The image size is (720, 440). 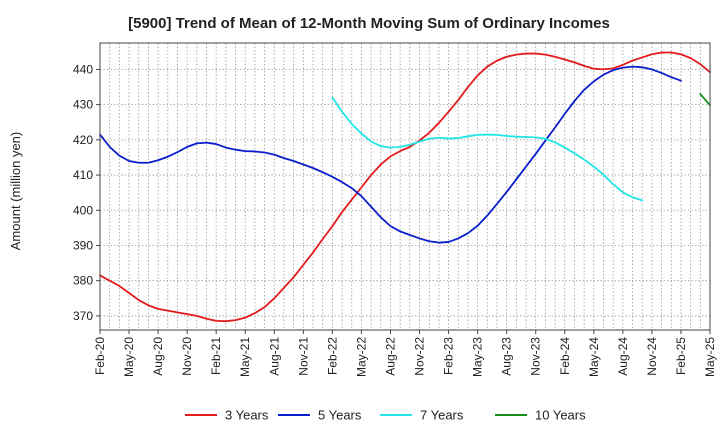 What do you see at coordinates (83, 175) in the screenshot?
I see `y-tick-label: 410` at bounding box center [83, 175].